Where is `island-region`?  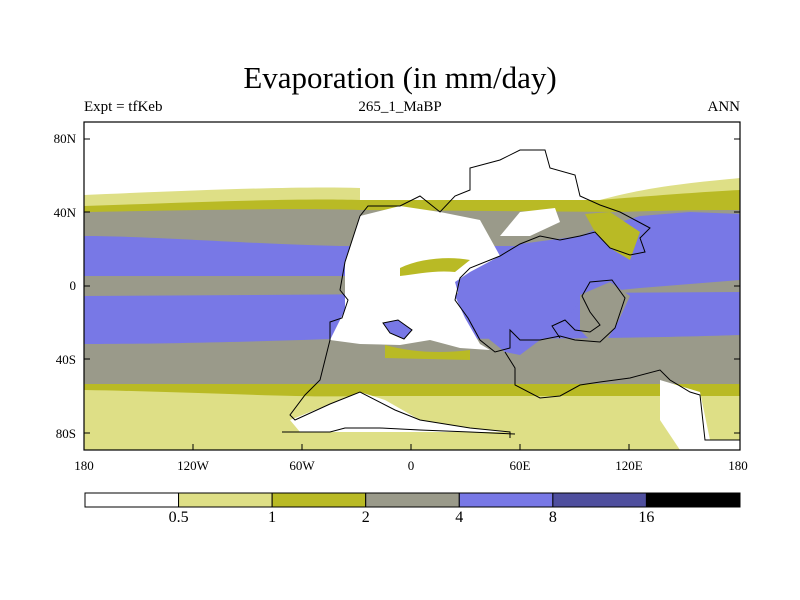
island-region is located at coordinates (397, 329).